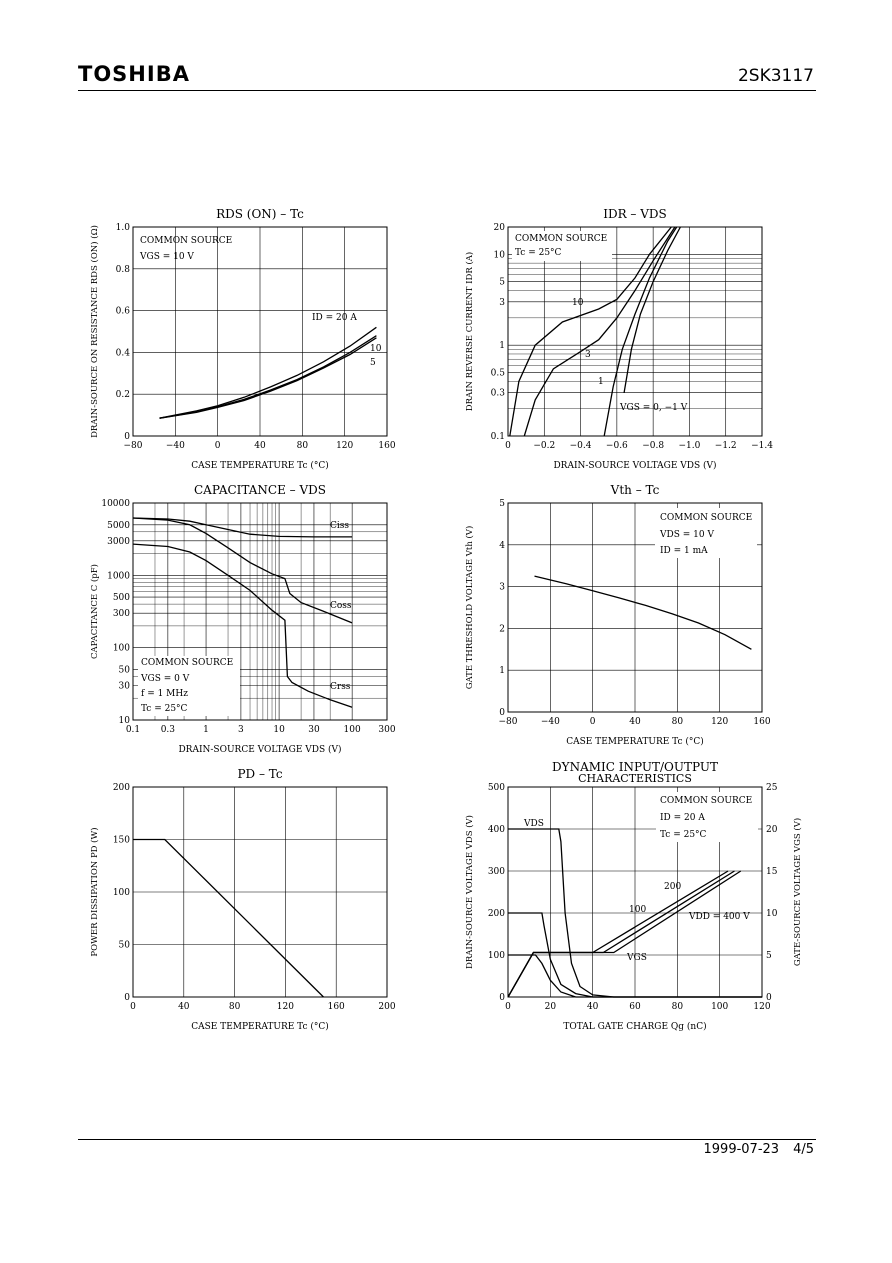 The height and width of the screenshot is (1263, 892). Describe the element at coordinates (772, 872) in the screenshot. I see `y-tick-label-right: 15` at that location.